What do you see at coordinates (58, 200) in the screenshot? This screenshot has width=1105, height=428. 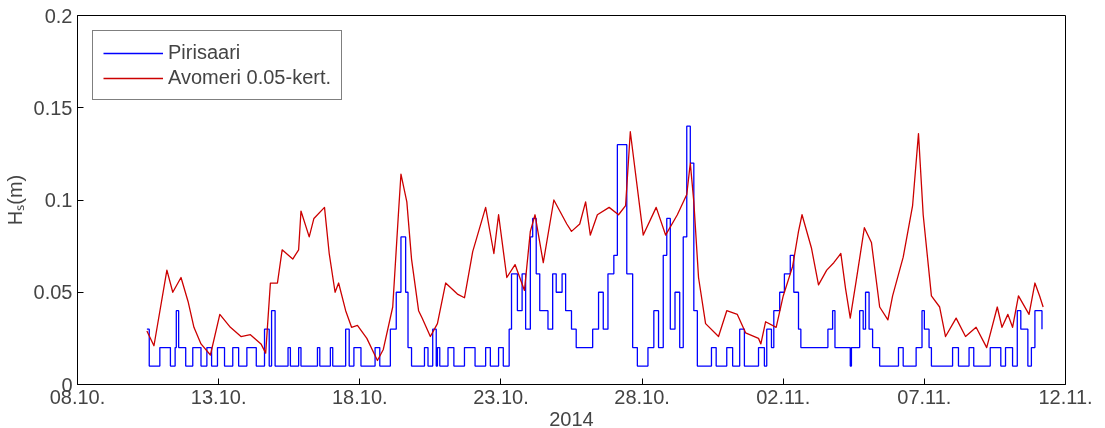 I see `y-tick-label: 0.1` at bounding box center [58, 200].